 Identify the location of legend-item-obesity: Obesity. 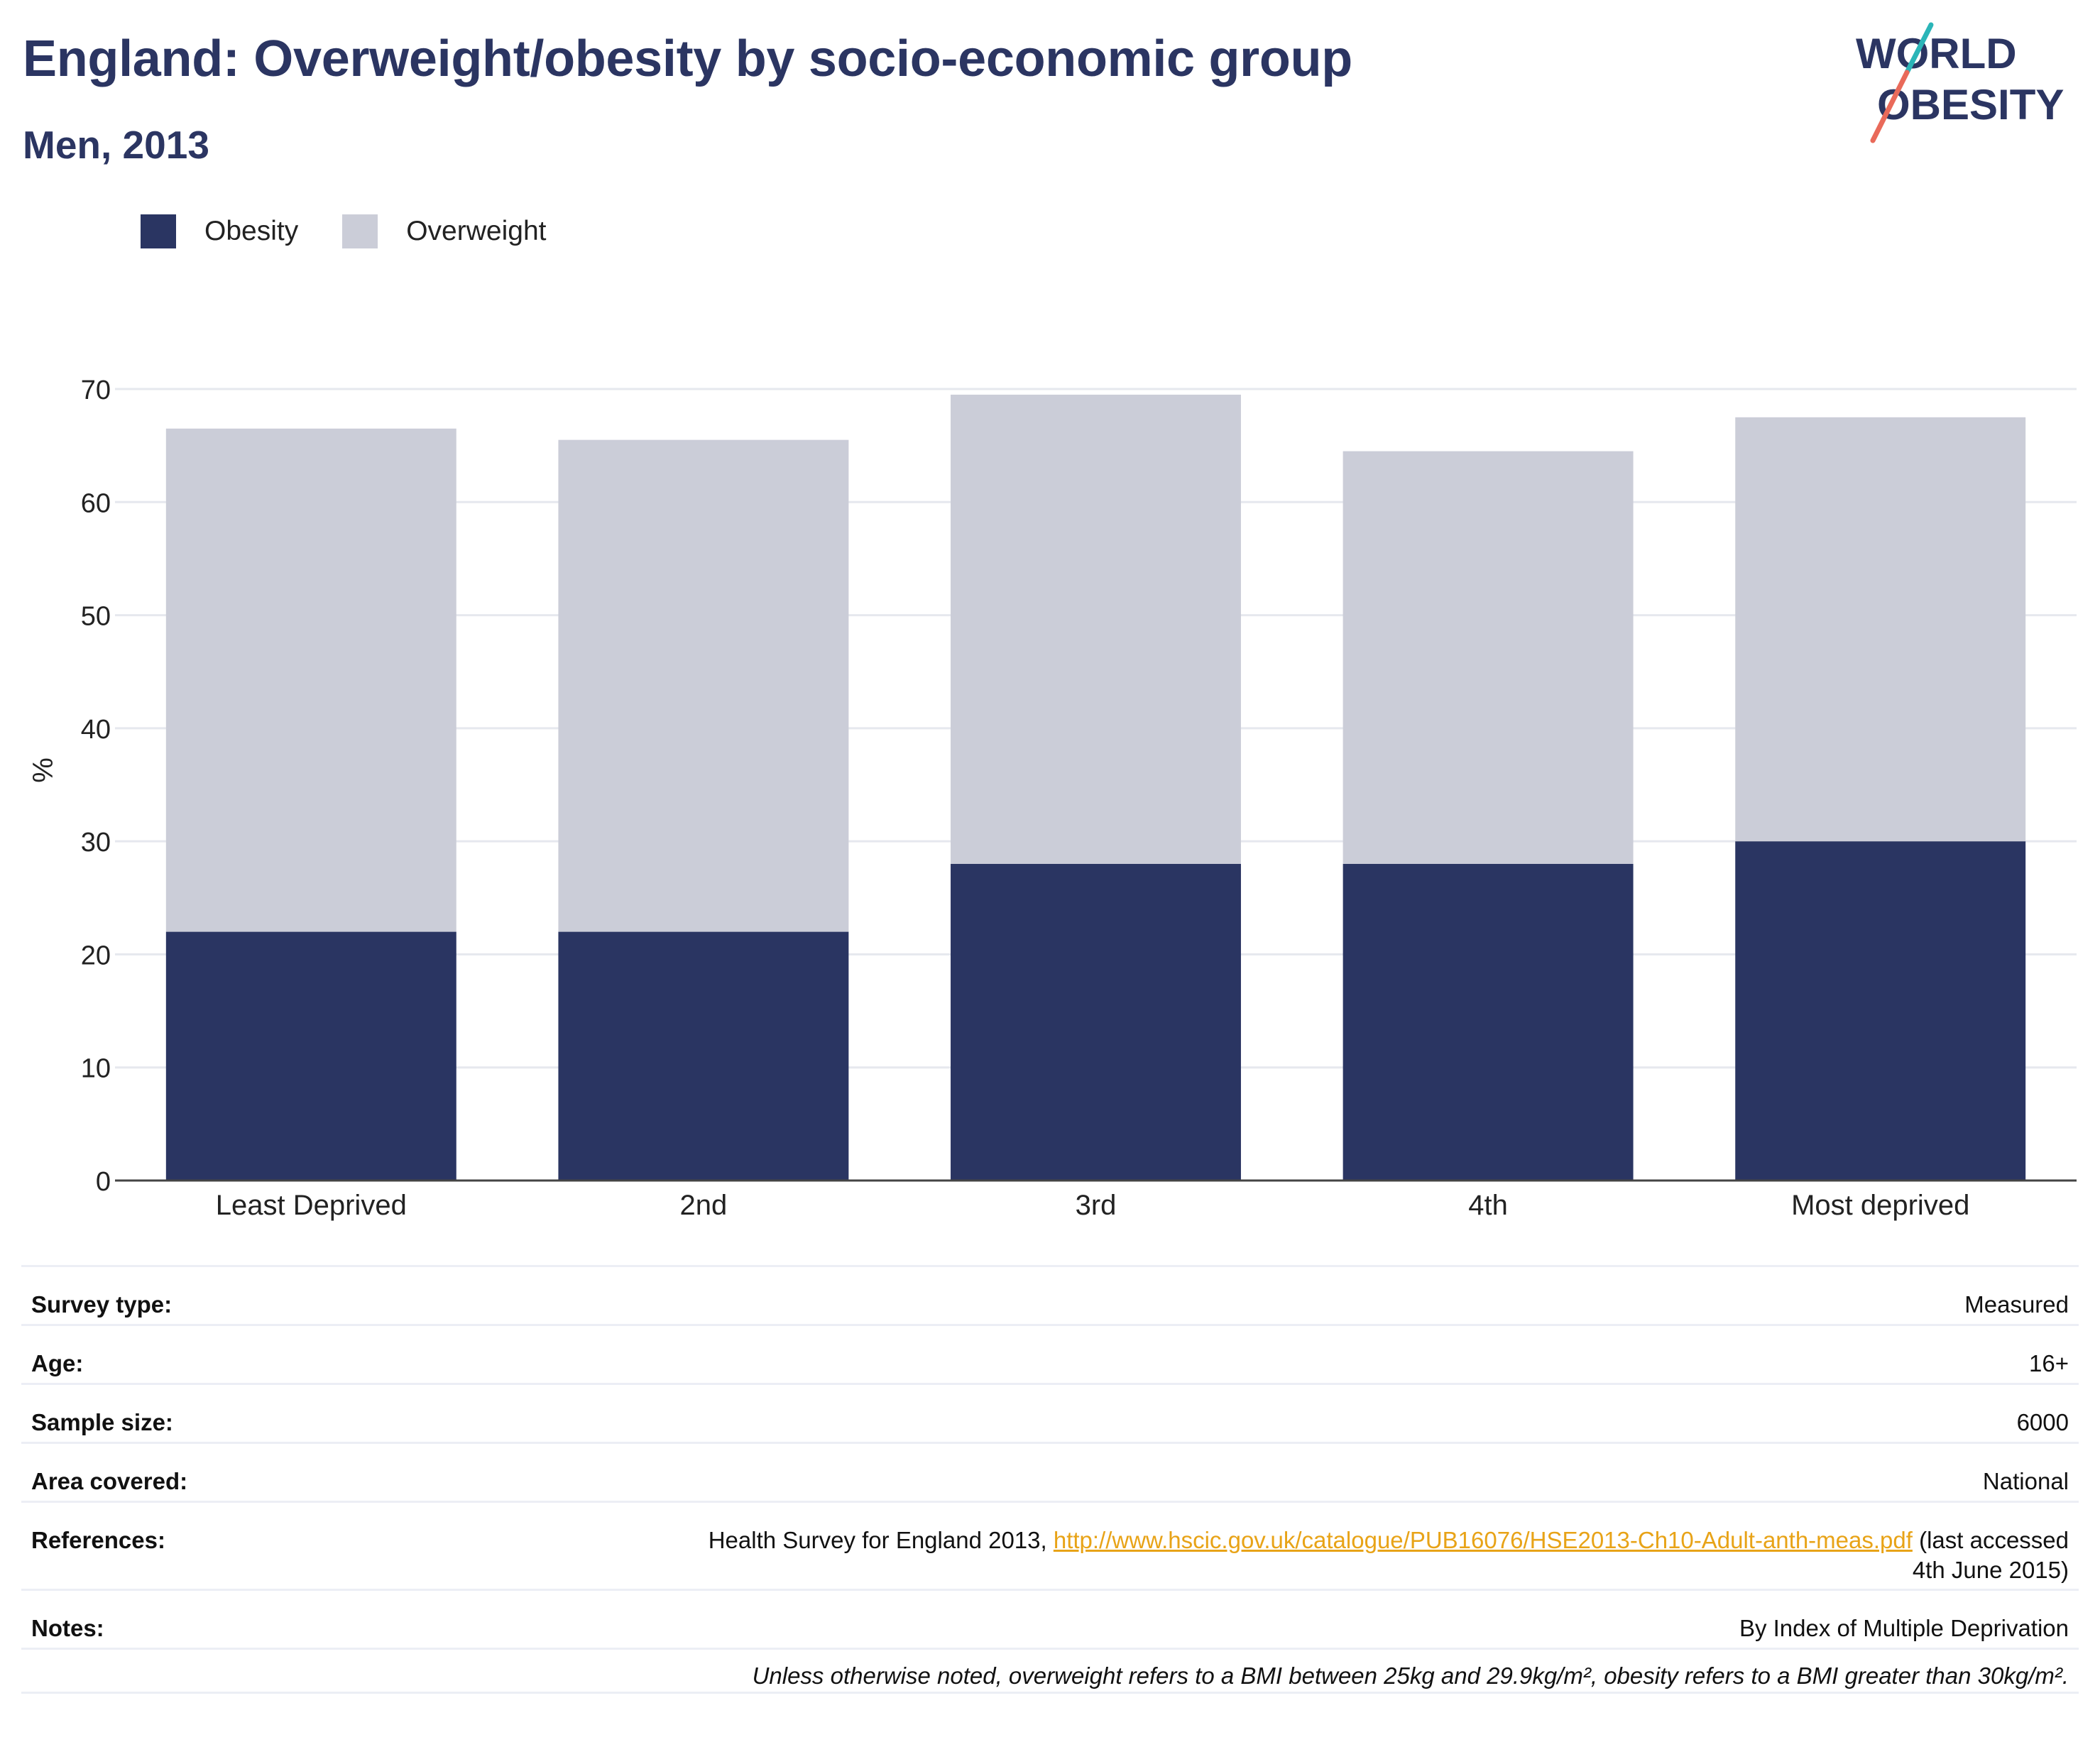
(219, 231).